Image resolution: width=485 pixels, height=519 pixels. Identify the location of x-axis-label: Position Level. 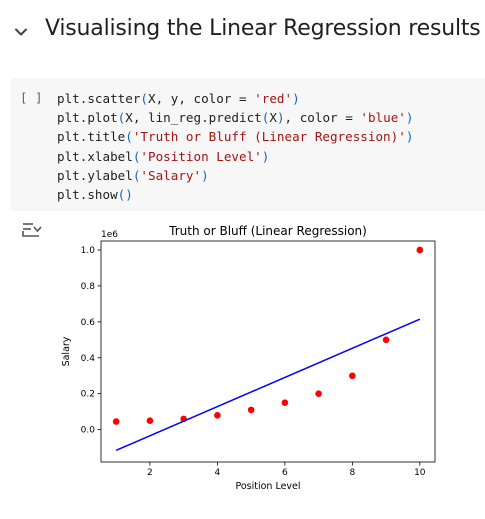
(267, 486).